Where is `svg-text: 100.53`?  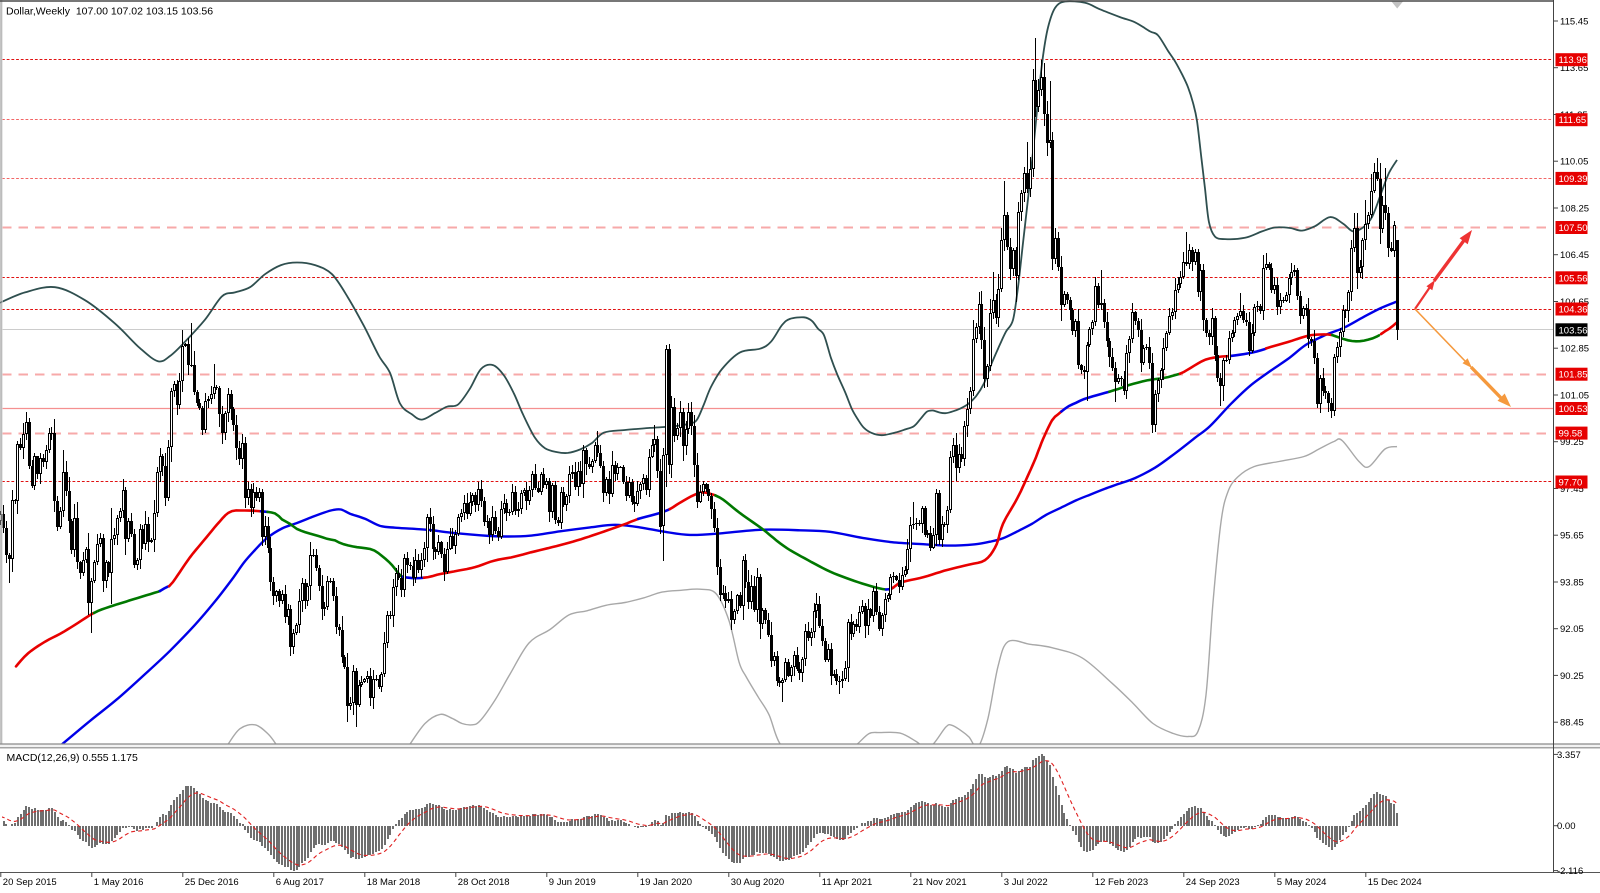 svg-text: 100.53 is located at coordinates (1573, 409).